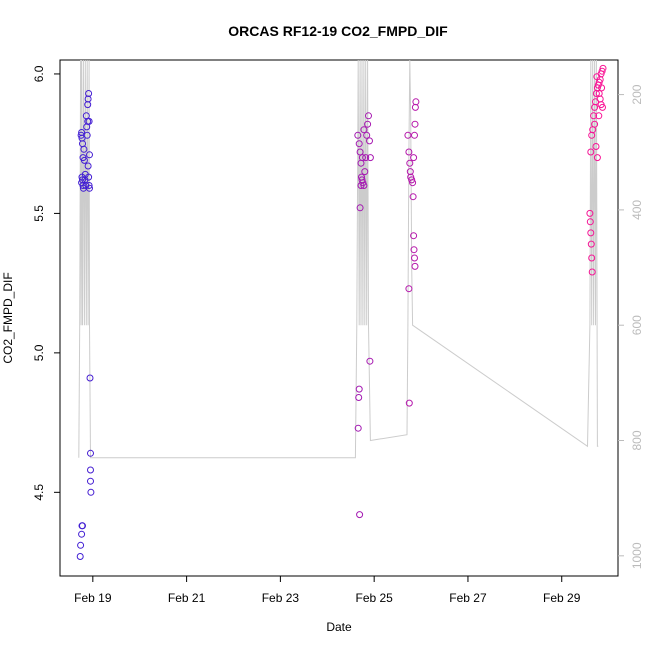 Image resolution: width=650 pixels, height=655 pixels. I want to click on x-axis-label: Date, so click(339, 627).